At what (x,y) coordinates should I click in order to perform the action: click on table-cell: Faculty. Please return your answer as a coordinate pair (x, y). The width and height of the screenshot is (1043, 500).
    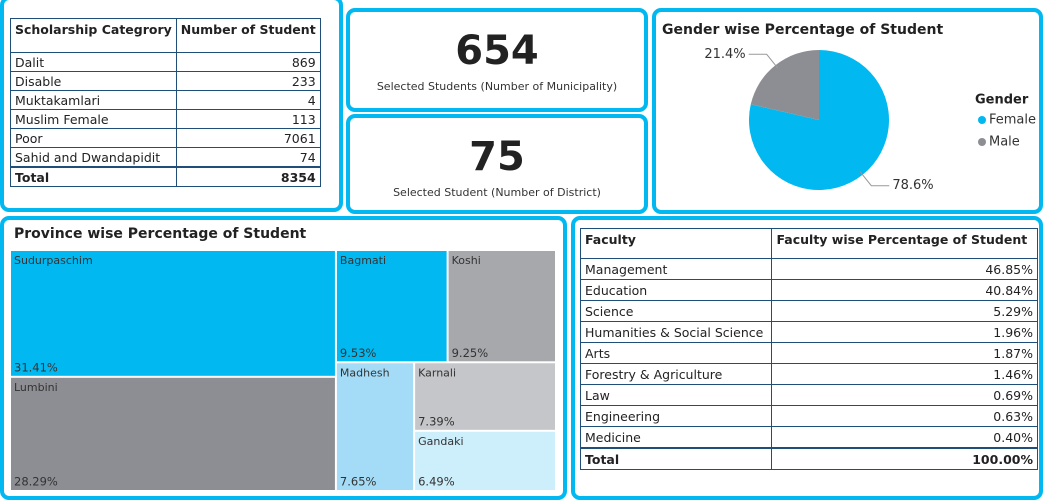
    Looking at the image, I should click on (676, 243).